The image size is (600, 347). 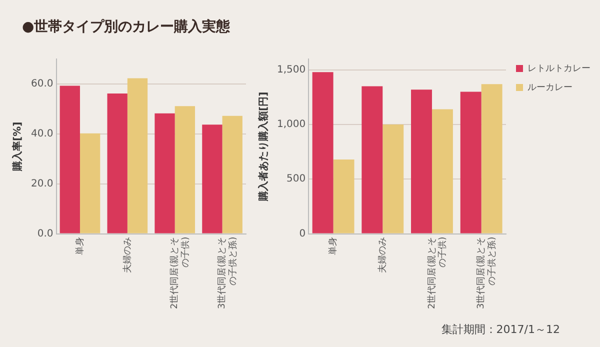 What do you see at coordinates (550, 87) in the screenshot?
I see `legend-label: ルーカレー` at bounding box center [550, 87].